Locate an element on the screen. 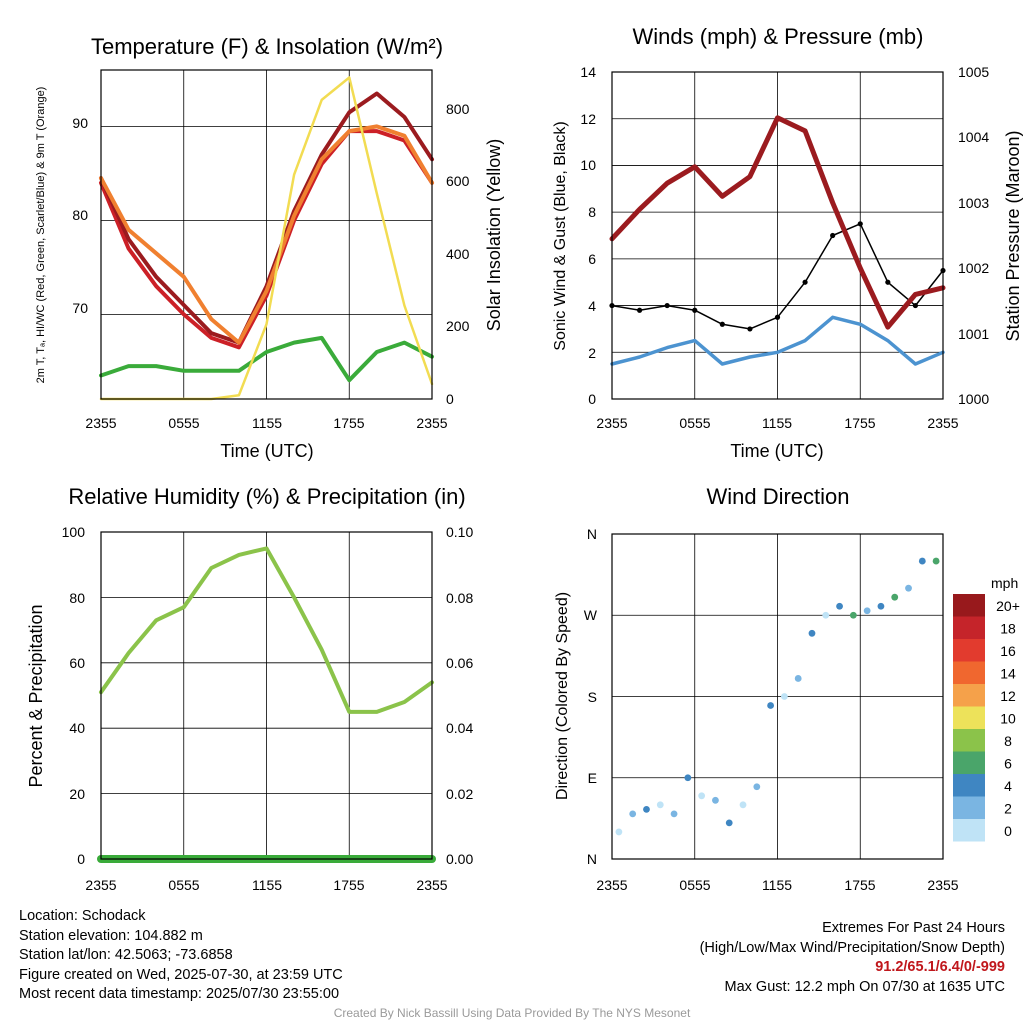 This screenshot has height=1024, width=1024. insolation-ytick: 200 is located at coordinates (458, 326).